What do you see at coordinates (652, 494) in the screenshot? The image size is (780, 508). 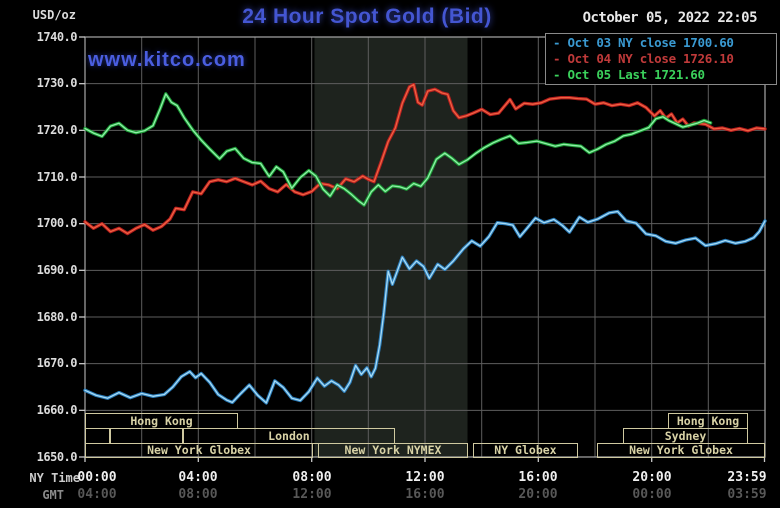 I see `gmt-tick: 00:00` at bounding box center [652, 494].